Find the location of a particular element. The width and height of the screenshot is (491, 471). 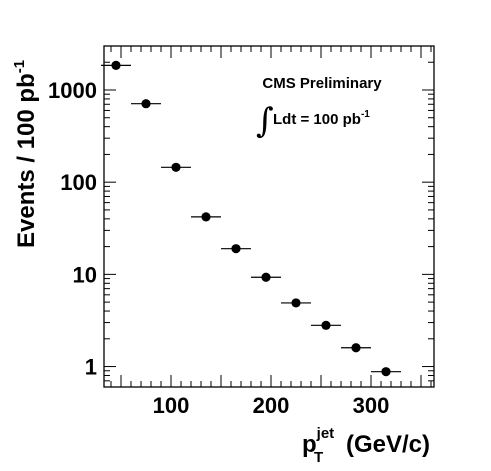

x-tick-label: 100 is located at coordinates (171, 405).